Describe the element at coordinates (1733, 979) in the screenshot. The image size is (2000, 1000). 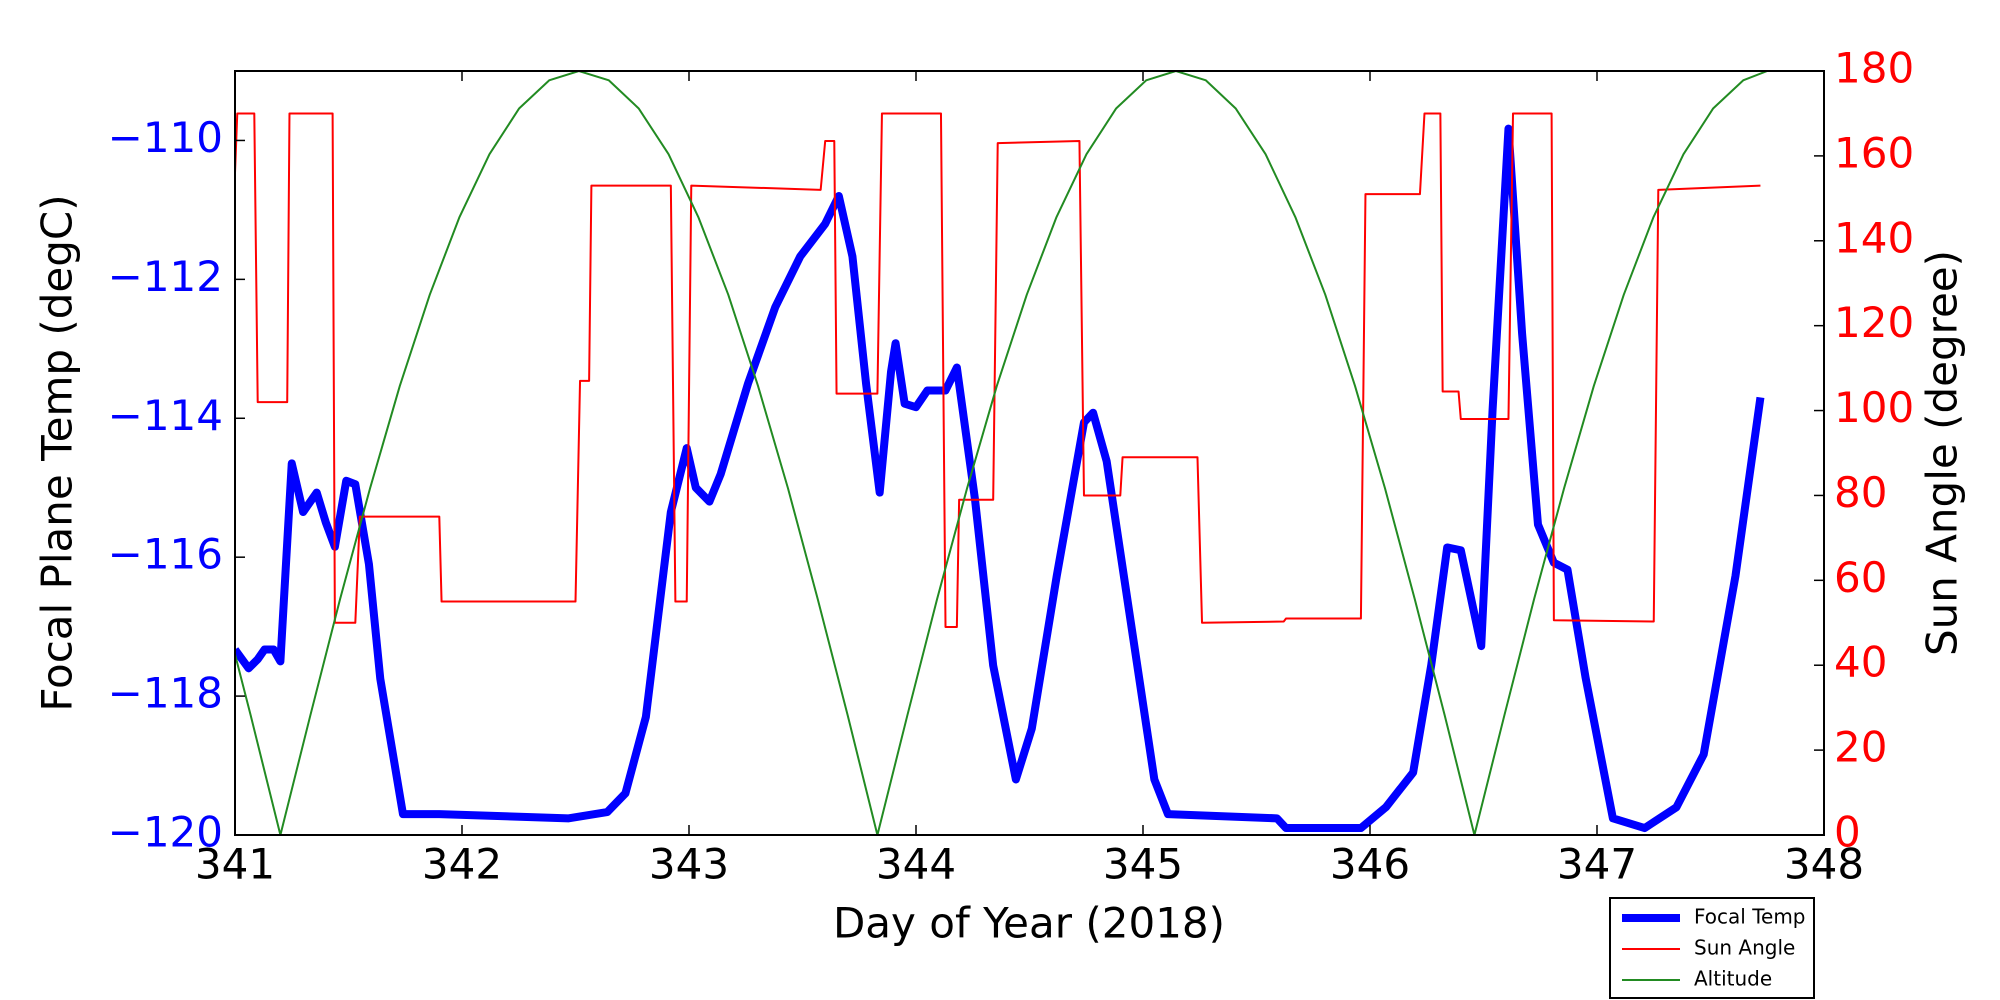
I see `legend-label: Altitude` at that location.